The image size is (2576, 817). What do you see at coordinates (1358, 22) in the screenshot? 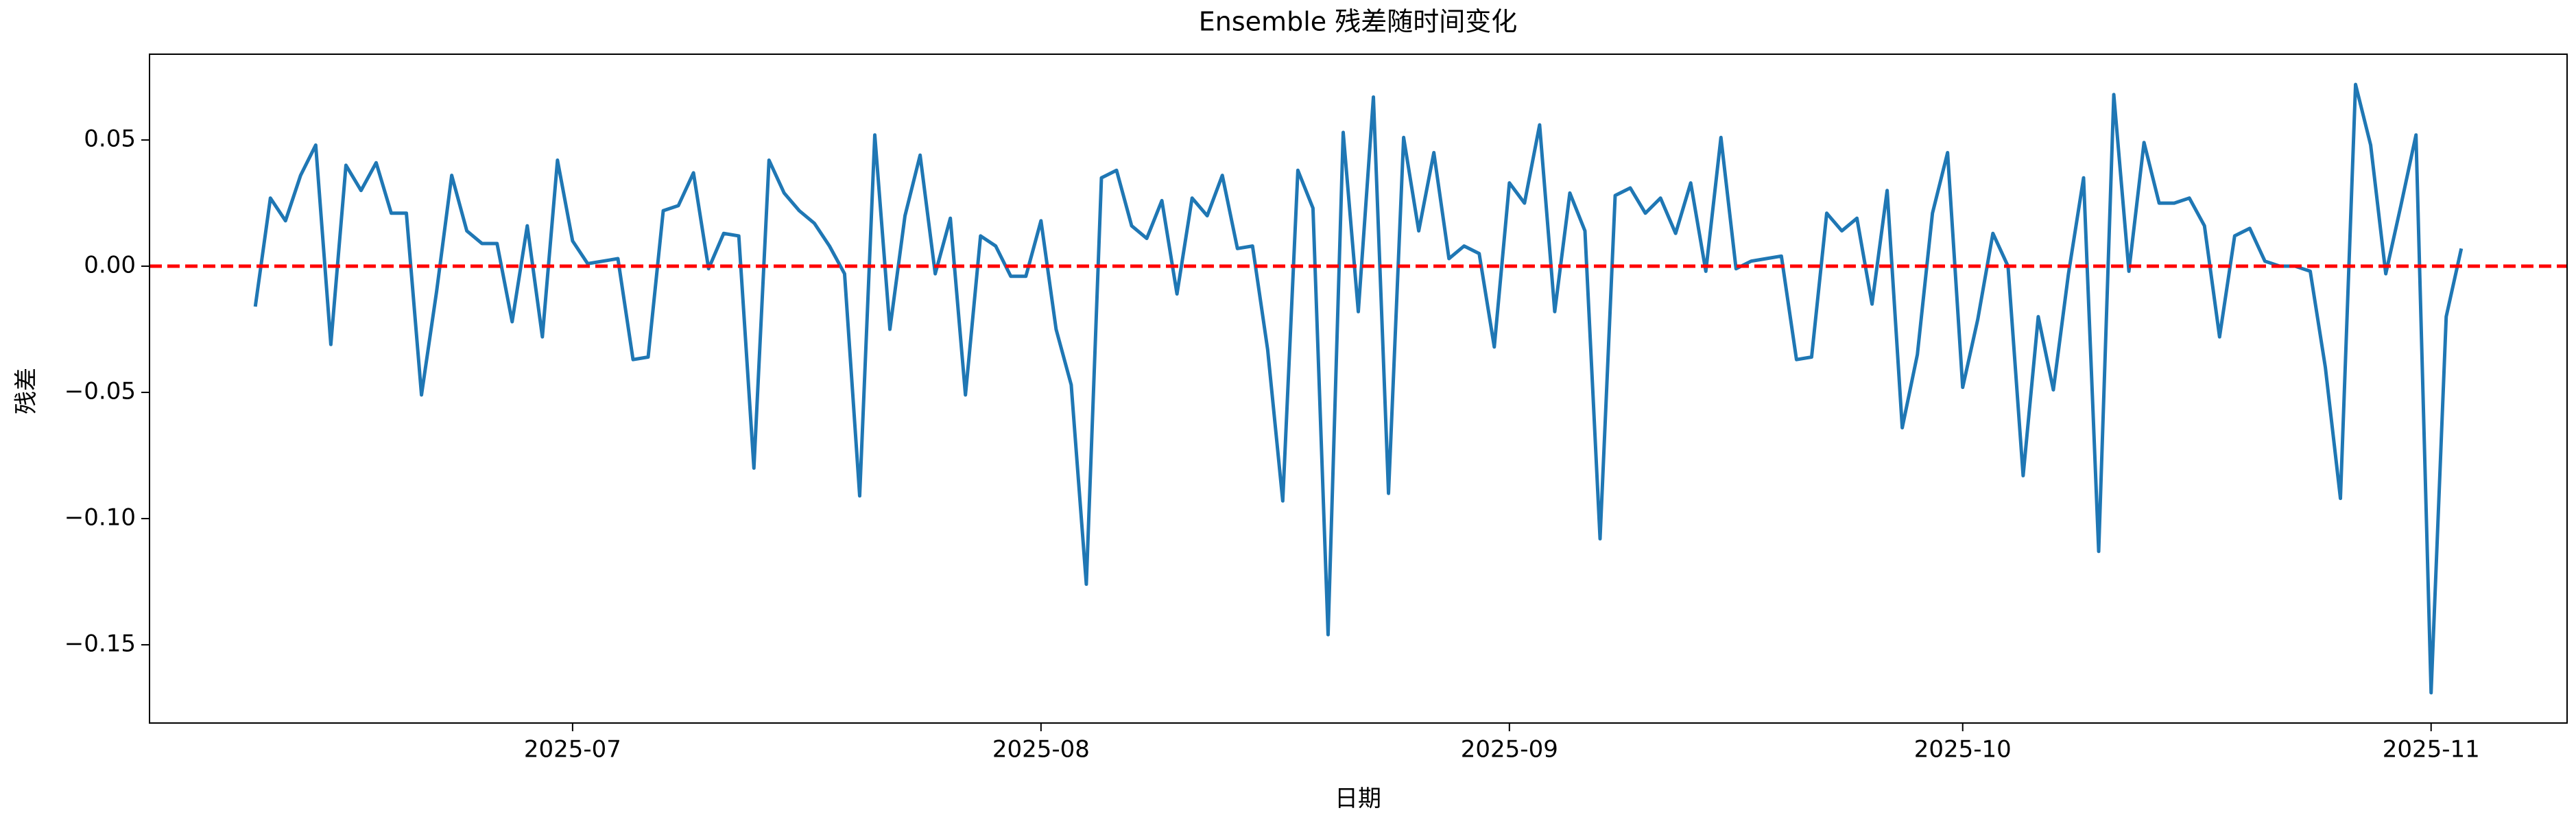
I see `chart-title: Ensemble 残差随时间变化` at bounding box center [1358, 22].